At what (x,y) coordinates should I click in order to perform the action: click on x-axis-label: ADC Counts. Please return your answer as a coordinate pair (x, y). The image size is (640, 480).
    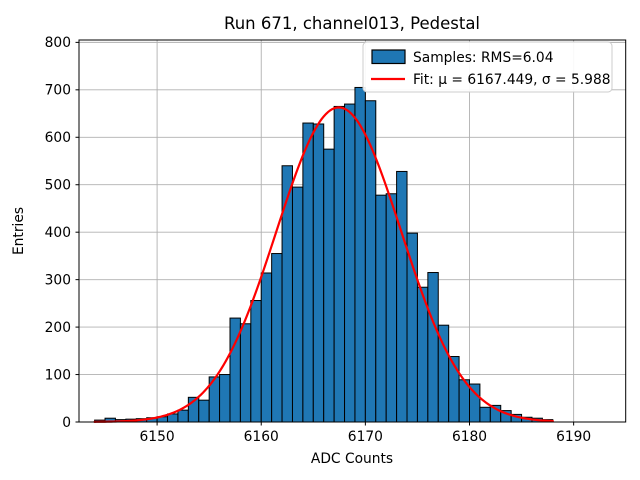
    Looking at the image, I should click on (352, 459).